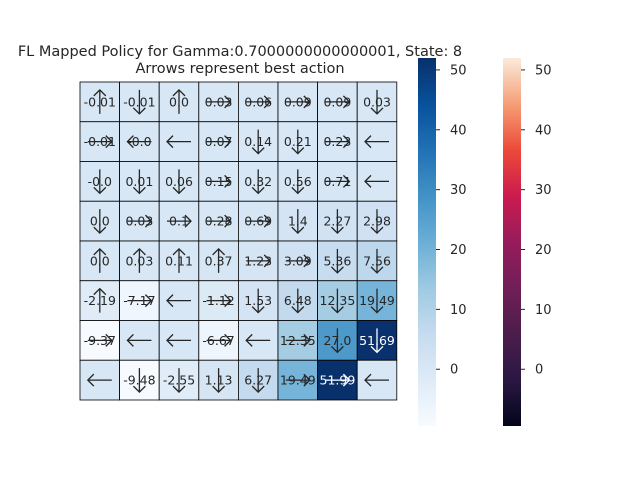 This screenshot has width=640, height=480. Describe the element at coordinates (179, 380) in the screenshot. I see `cell-value-label: -2.55` at that location.